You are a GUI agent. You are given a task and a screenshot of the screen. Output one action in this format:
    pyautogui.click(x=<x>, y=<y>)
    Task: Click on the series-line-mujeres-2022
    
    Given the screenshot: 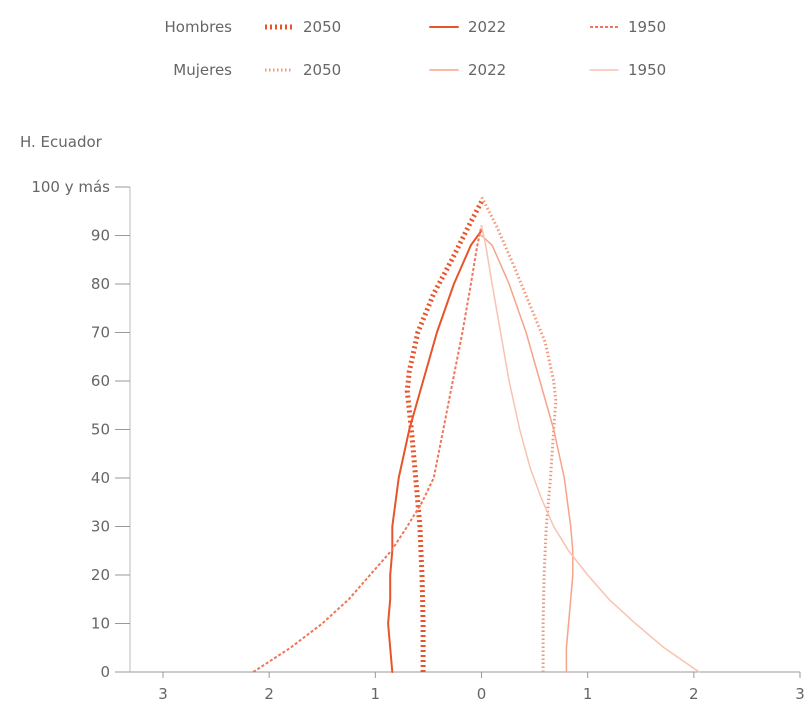 What is the action you would take?
    pyautogui.click(x=527, y=453)
    